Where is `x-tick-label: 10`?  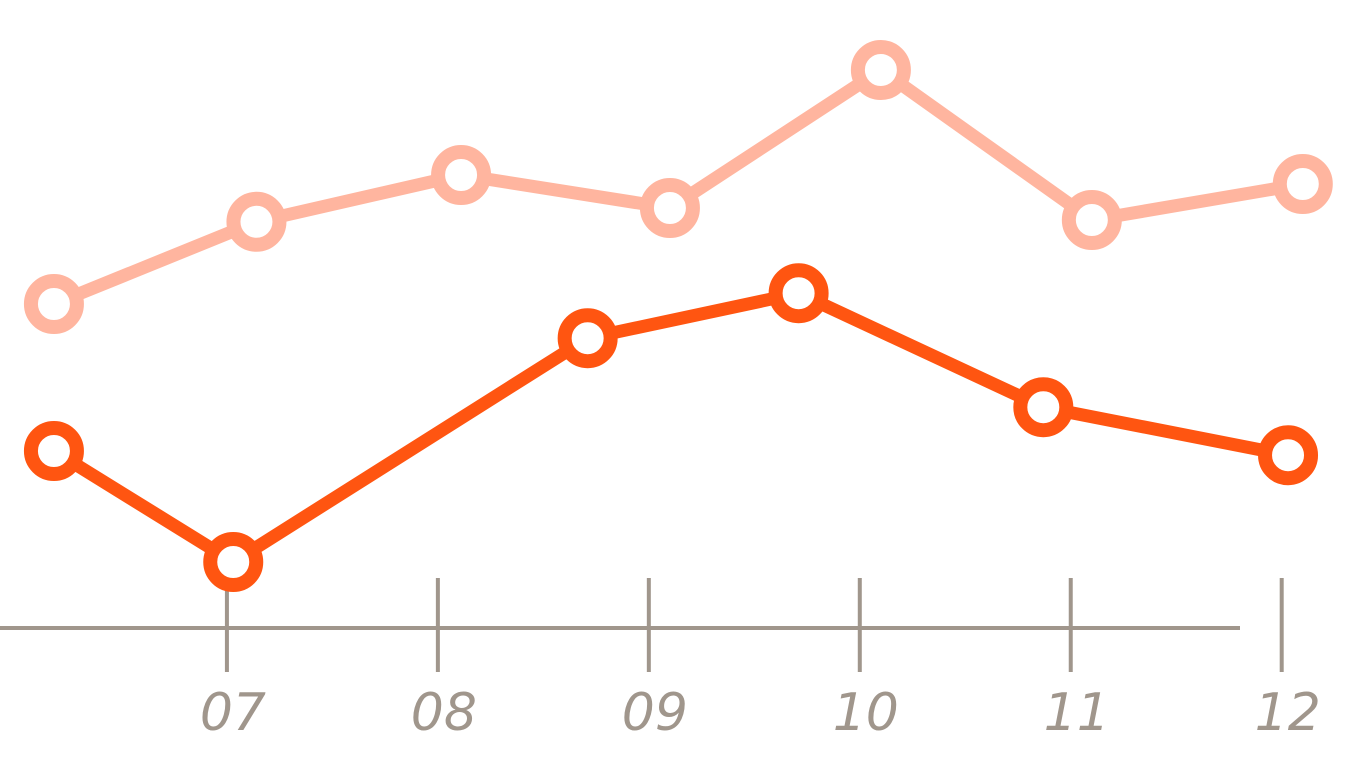 x-tick-label: 10 is located at coordinates (866, 713).